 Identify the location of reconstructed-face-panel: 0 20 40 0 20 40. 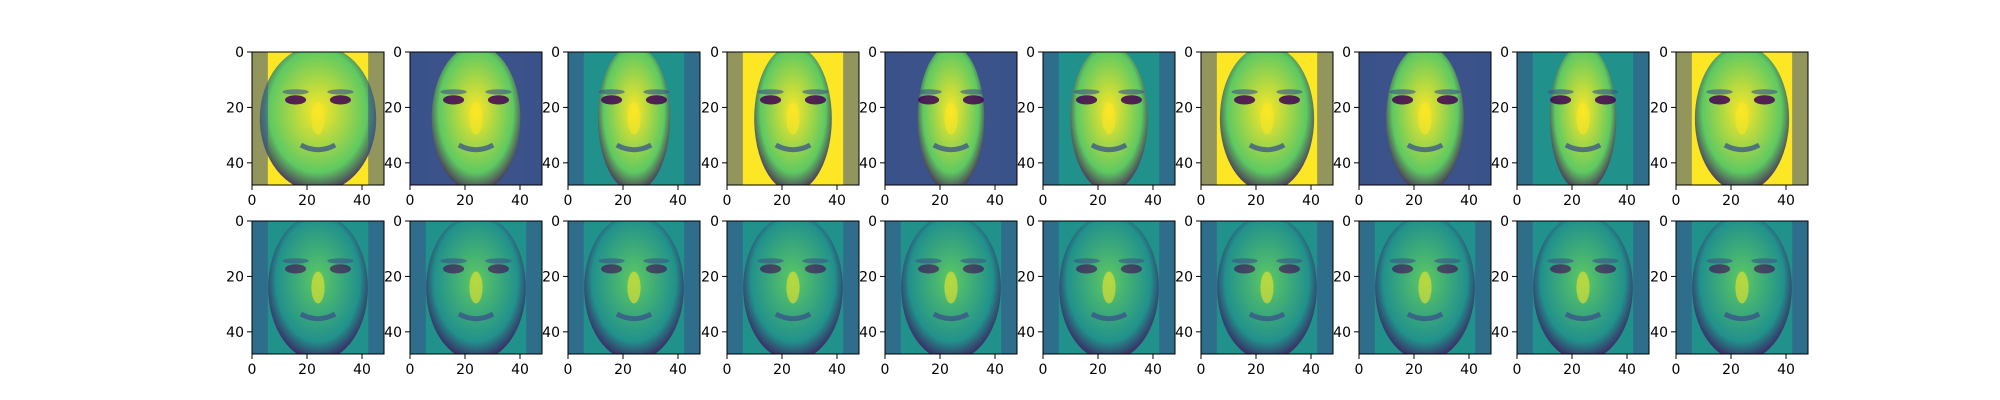
(463, 296).